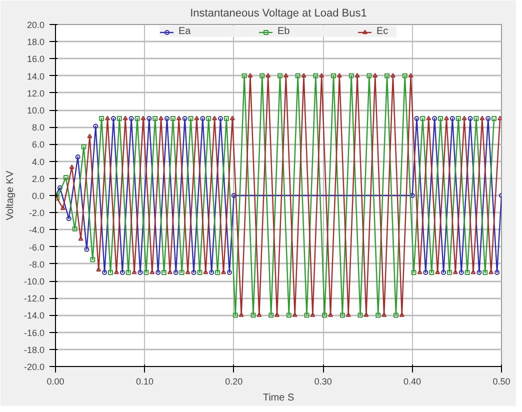 Image resolution: width=522 pixels, height=412 pixels. What do you see at coordinates (36, 213) in the screenshot?
I see `y-tick-label: -2.0` at bounding box center [36, 213].